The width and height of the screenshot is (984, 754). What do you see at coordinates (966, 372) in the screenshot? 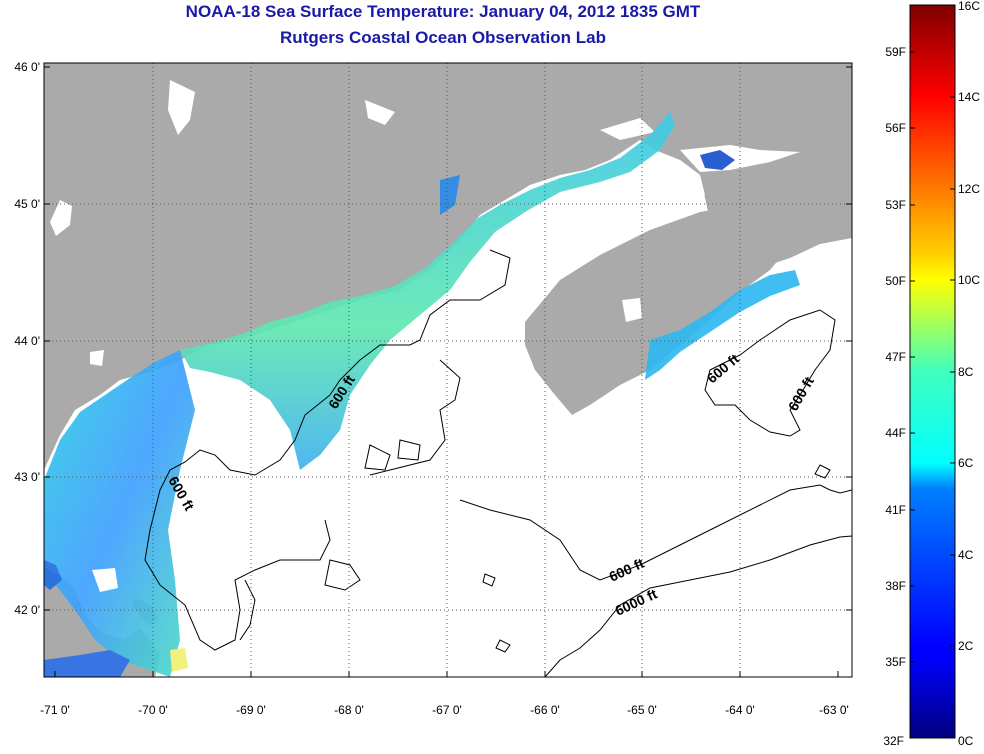
I see `colorbar-celsius-label: 8C` at bounding box center [966, 372].